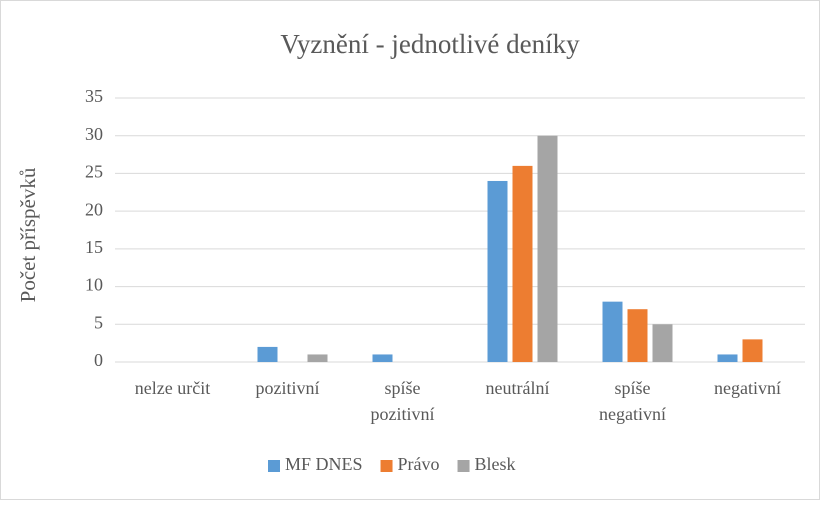 The height and width of the screenshot is (506, 821). Describe the element at coordinates (518, 388) in the screenshot. I see `x-tick-label: neutrální` at that location.